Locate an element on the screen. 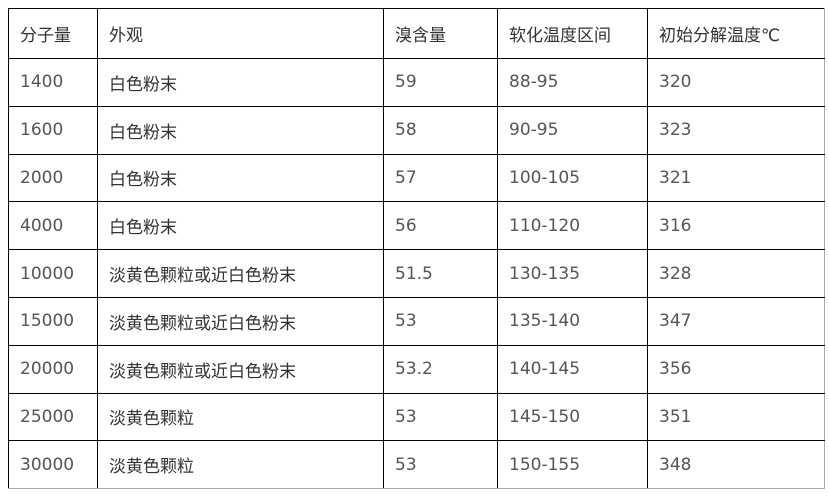 The height and width of the screenshot is (504, 829). table-row: 10000 淡黄色颗粒或近白色粉末 51.5 130-135 328 is located at coordinates (416, 273).